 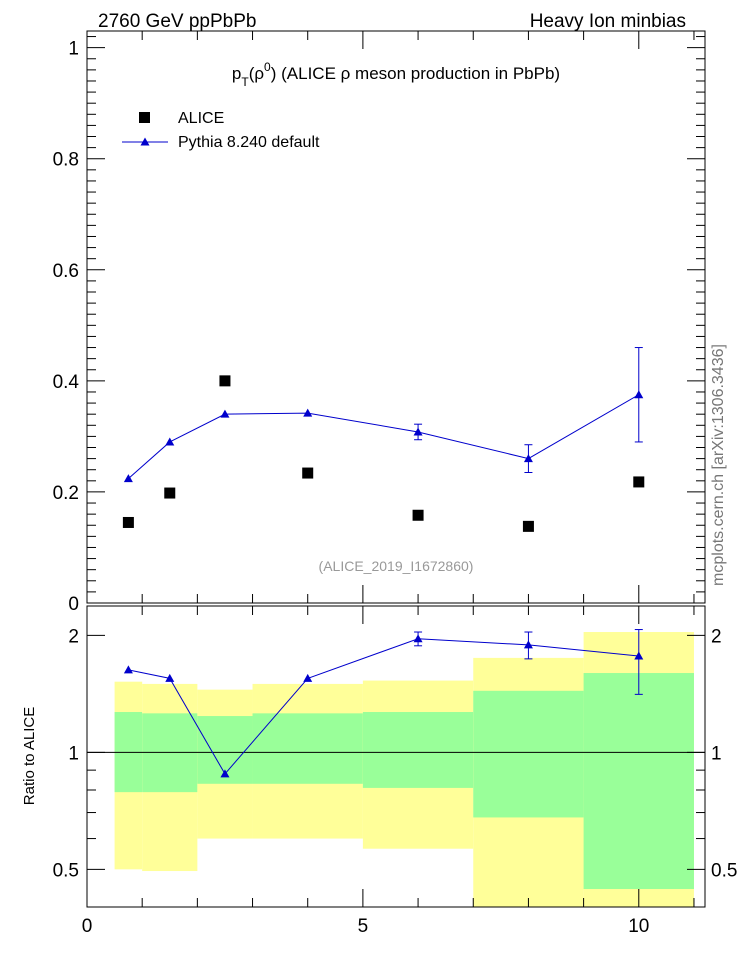 I want to click on main-y-tick-labels: 0 0.2 0.4 0.6 0.8 1, so click(x=66, y=327).